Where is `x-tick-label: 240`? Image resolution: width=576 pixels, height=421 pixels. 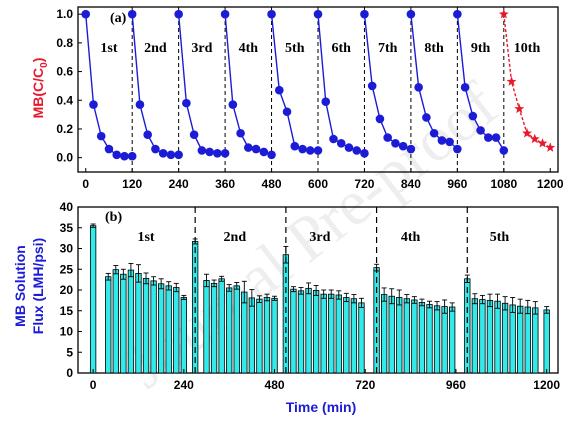 x-tick-label: 240 is located at coordinates (179, 184).